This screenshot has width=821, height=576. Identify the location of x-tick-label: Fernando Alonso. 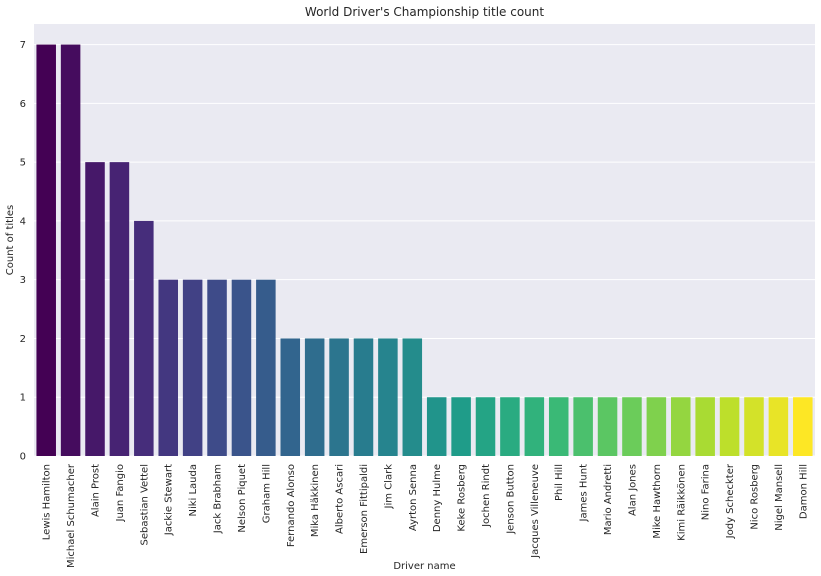
(291, 505).